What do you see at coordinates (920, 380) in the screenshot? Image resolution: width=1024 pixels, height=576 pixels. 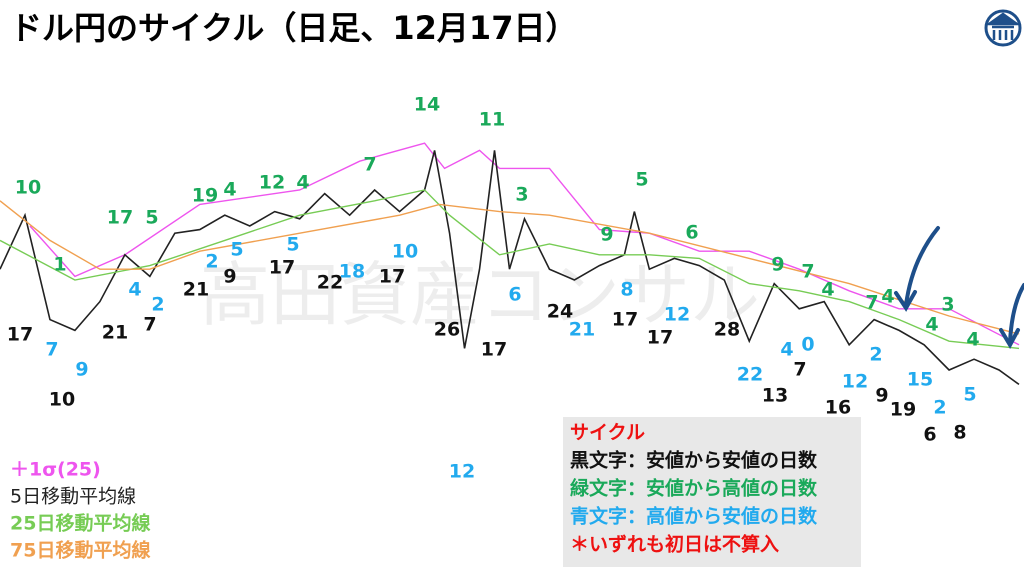 I see `cycle-label: 15` at bounding box center [920, 380].